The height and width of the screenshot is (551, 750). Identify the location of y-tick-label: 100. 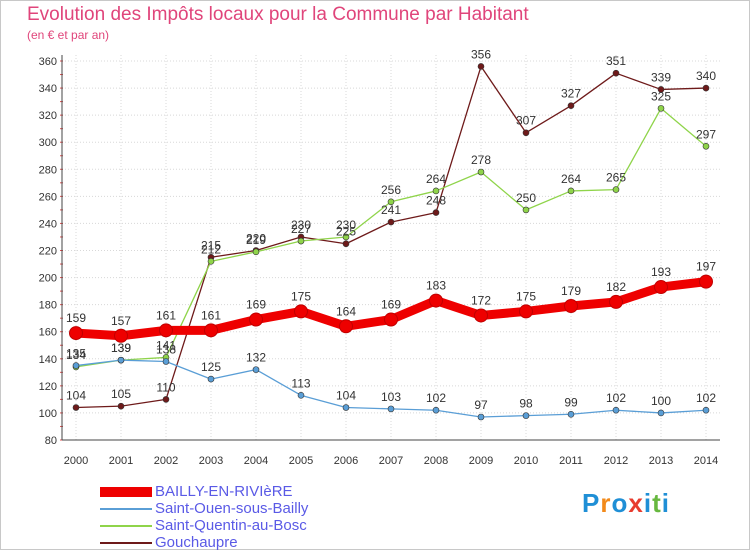
(48, 414).